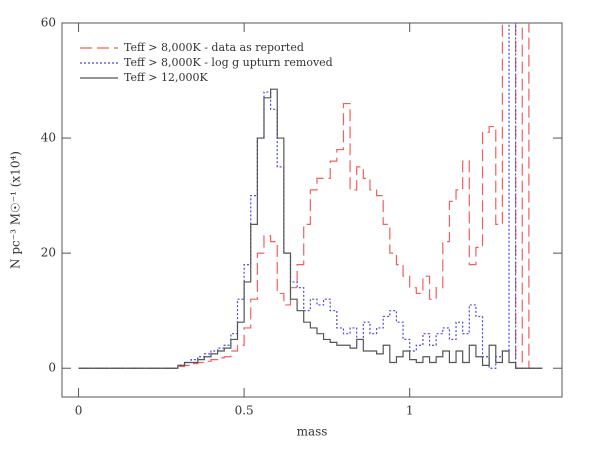 This screenshot has height=451, width=598. Describe the element at coordinates (166, 77) in the screenshot. I see `legend-label: Teff > 12,000K` at that location.